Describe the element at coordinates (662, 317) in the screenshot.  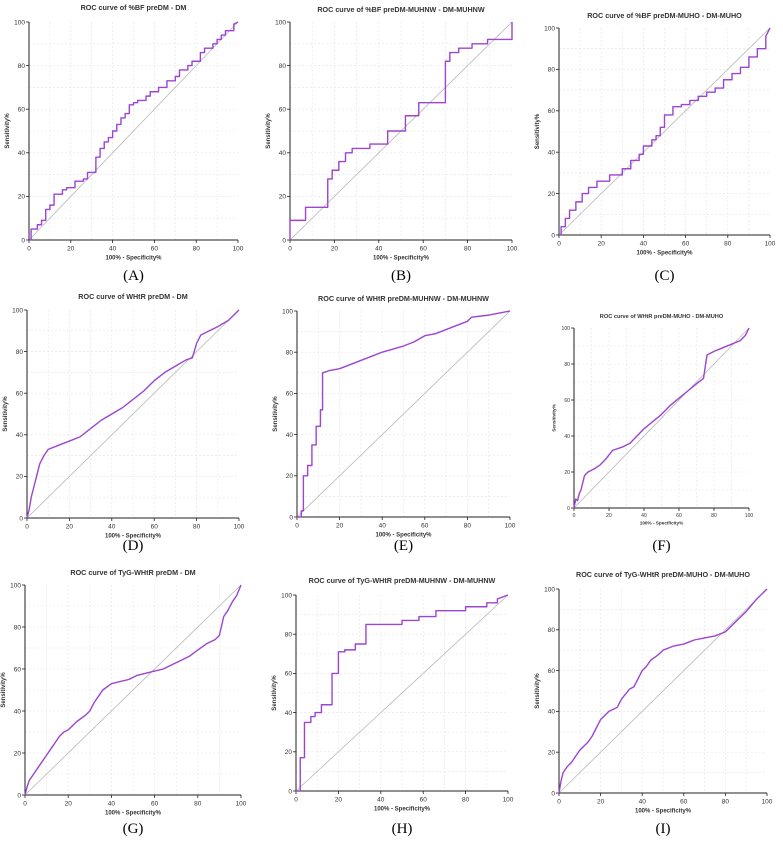
I see `panel-title: ROC curve of WHtR preDM-MUHO - DM-MUHO` at that location.